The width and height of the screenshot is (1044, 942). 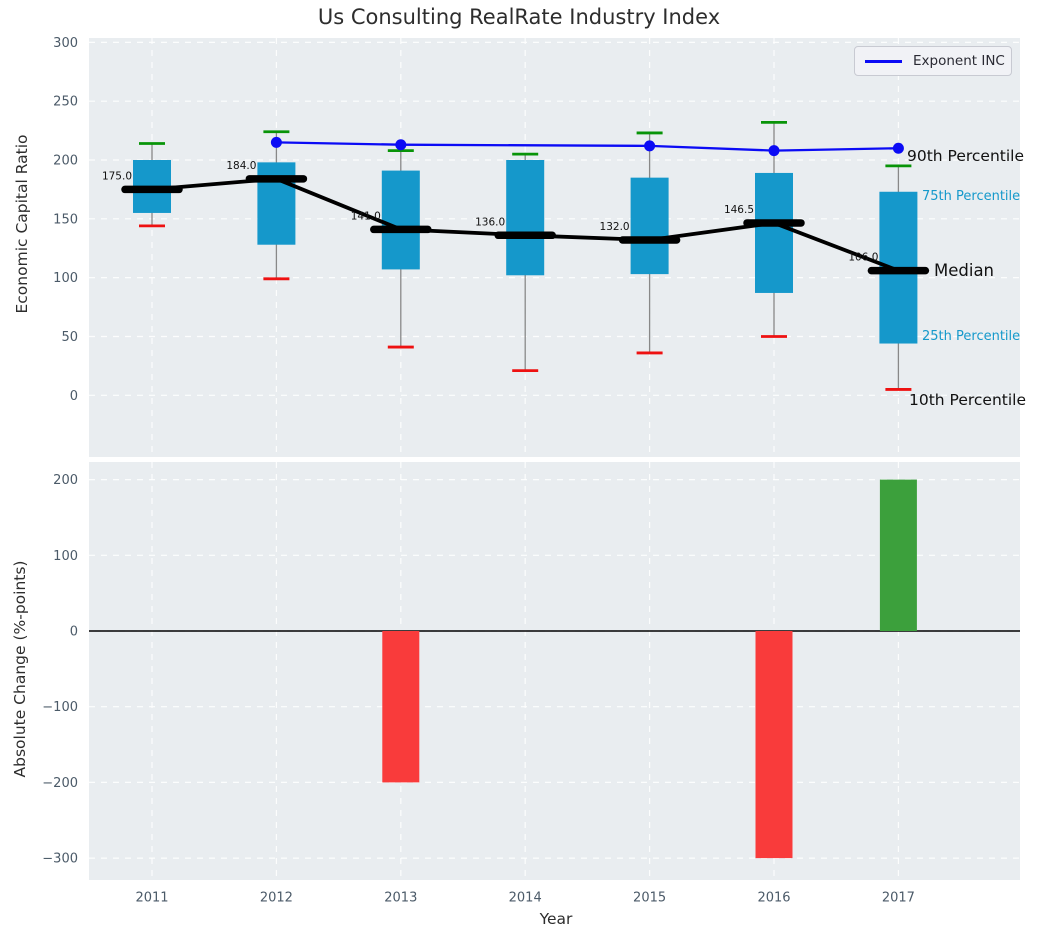 I want to click on bottom-ytick--100: −100, so click(x=60, y=707).